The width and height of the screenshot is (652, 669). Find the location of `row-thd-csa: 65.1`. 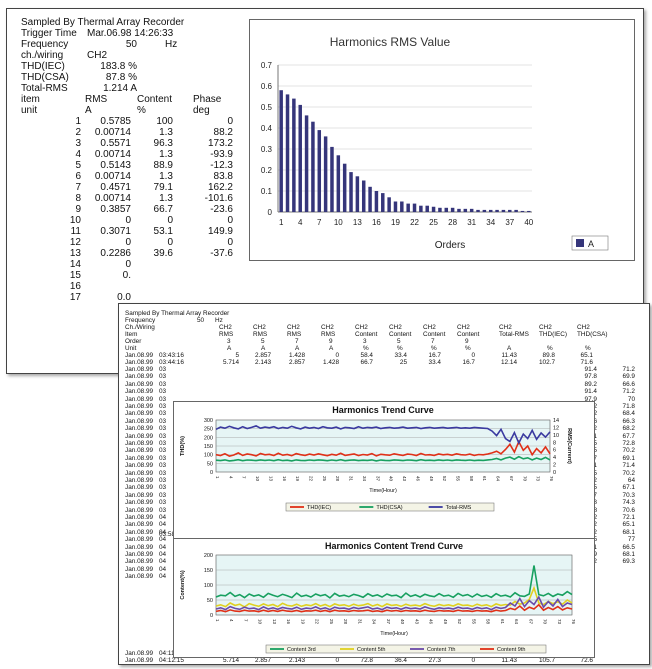

row-thd-csa: 65.1 is located at coordinates (628, 525).